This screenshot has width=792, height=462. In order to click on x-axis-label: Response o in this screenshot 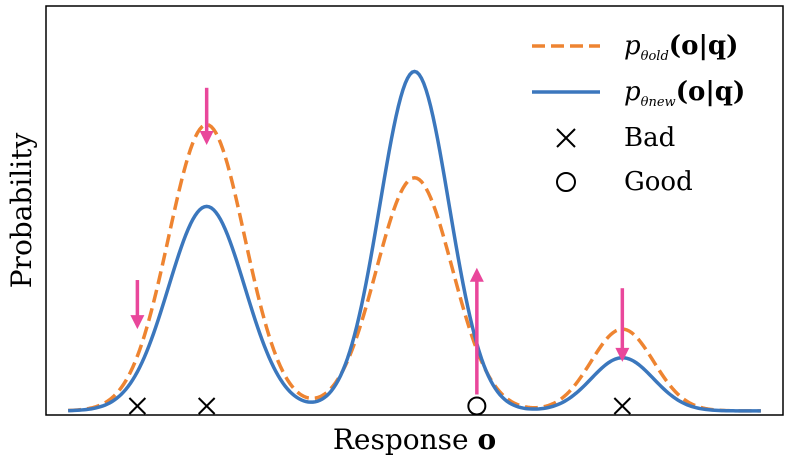, I will do `click(414, 439)`.